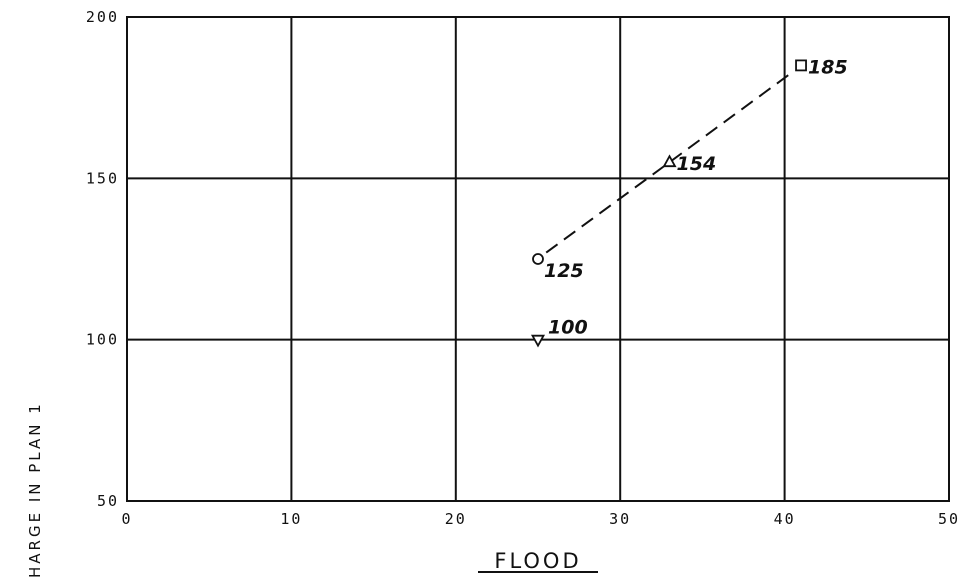  What do you see at coordinates (620, 519) in the screenshot?
I see `x-tick-label: 30` at bounding box center [620, 519].